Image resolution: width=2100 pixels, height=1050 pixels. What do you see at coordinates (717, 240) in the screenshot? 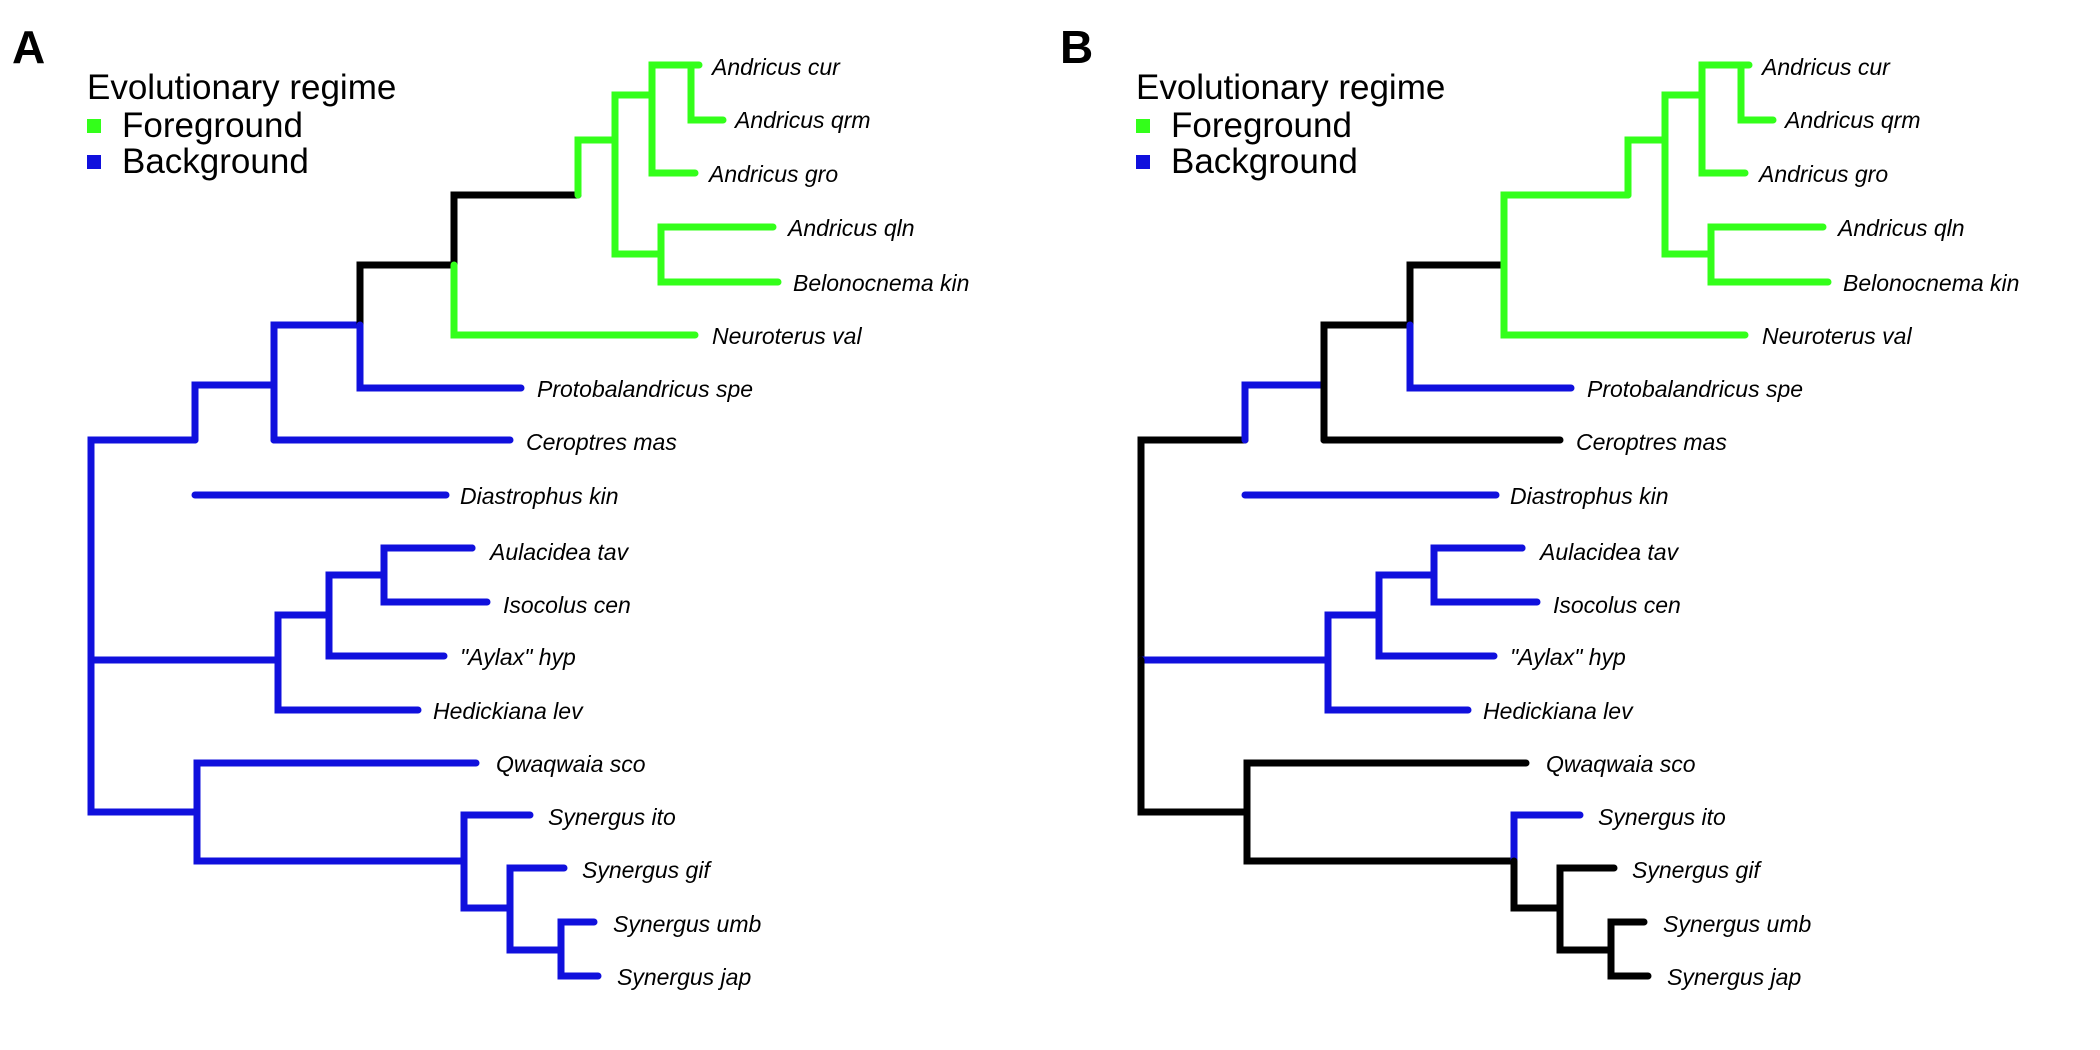
I see `branch-andricus-qln-tip` at bounding box center [717, 240].